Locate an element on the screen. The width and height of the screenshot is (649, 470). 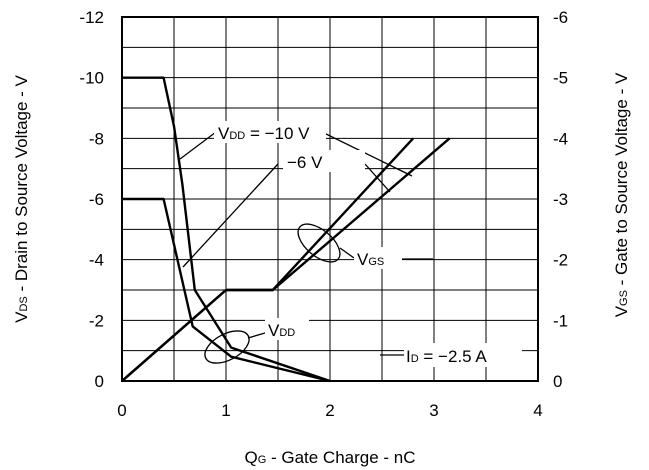
y-right-tick-label: -6 is located at coordinates (560, 17).